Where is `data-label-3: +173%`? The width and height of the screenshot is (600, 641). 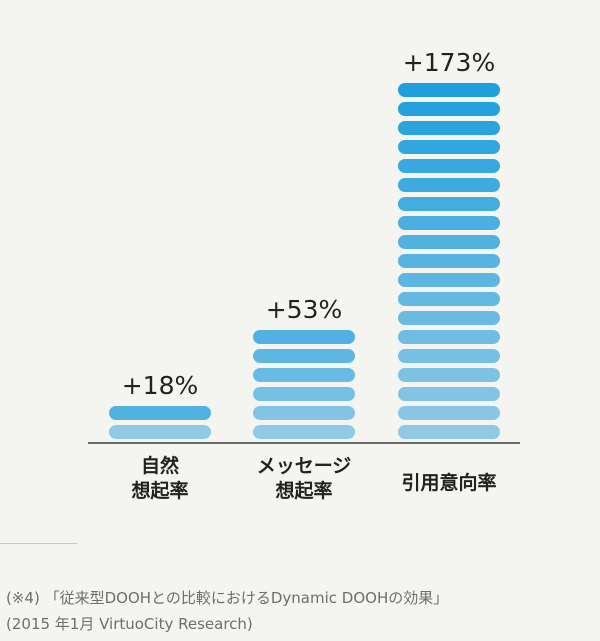
data-label-3: +173% is located at coordinates (449, 62).